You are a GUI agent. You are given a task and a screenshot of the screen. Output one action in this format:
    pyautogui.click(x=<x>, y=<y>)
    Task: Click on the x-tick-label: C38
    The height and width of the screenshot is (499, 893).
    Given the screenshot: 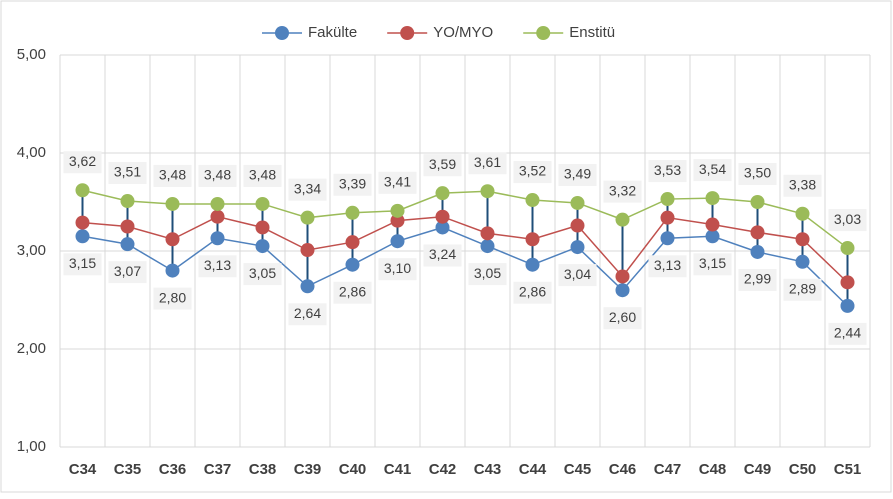 What is the action you would take?
    pyautogui.click(x=263, y=469)
    